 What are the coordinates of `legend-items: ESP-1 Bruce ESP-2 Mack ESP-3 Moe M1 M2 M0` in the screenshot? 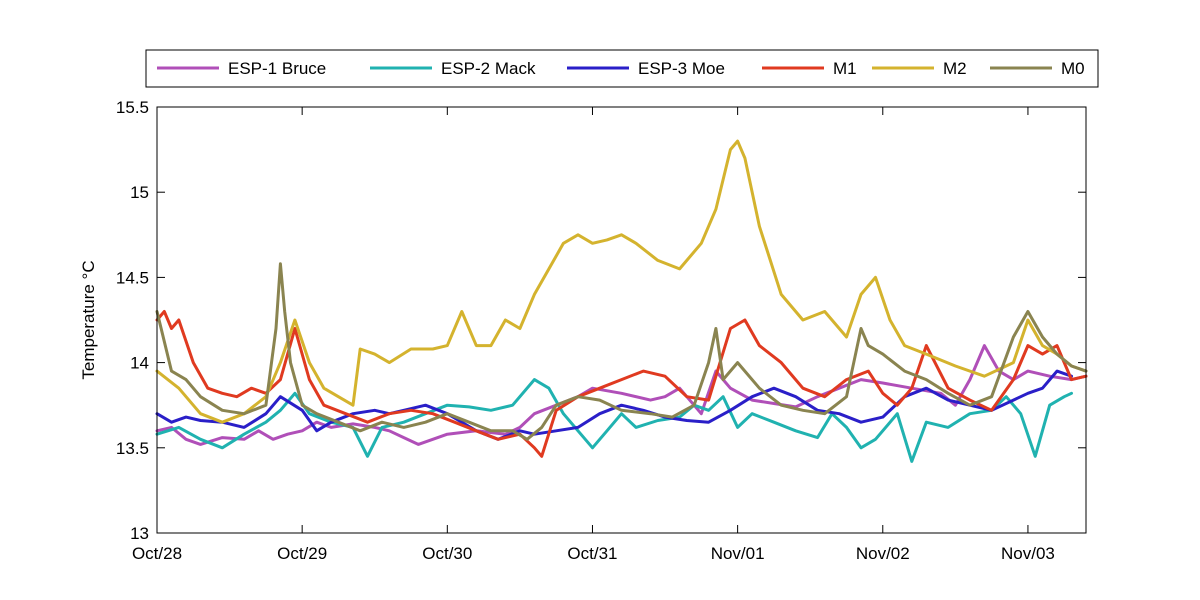 It's located at (621, 68).